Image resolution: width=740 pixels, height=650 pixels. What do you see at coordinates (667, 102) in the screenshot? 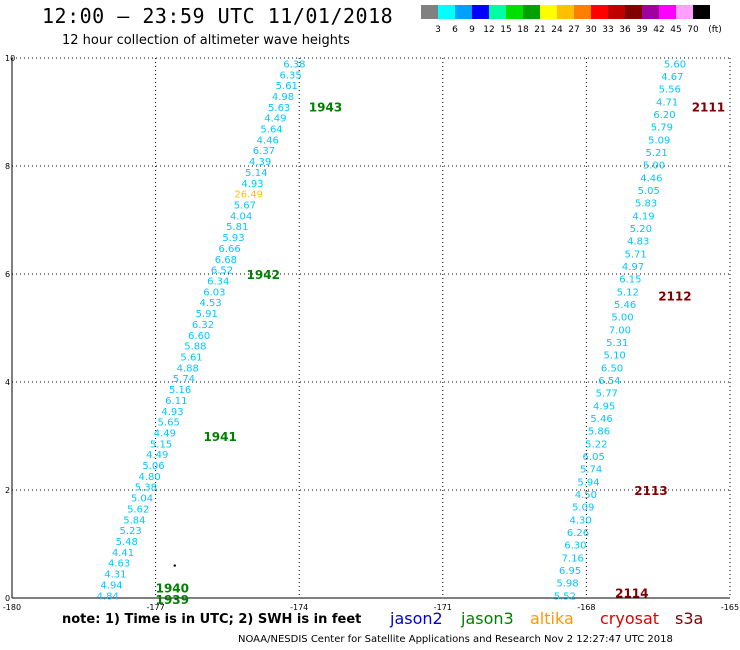
I see `wave-height-value: 4.71` at bounding box center [667, 102].